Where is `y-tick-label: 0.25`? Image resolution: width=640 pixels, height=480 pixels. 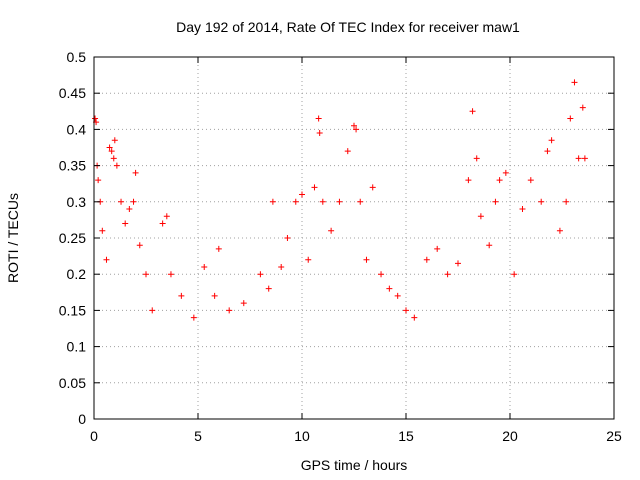 y-tick-label: 0.25 is located at coordinates (72, 238).